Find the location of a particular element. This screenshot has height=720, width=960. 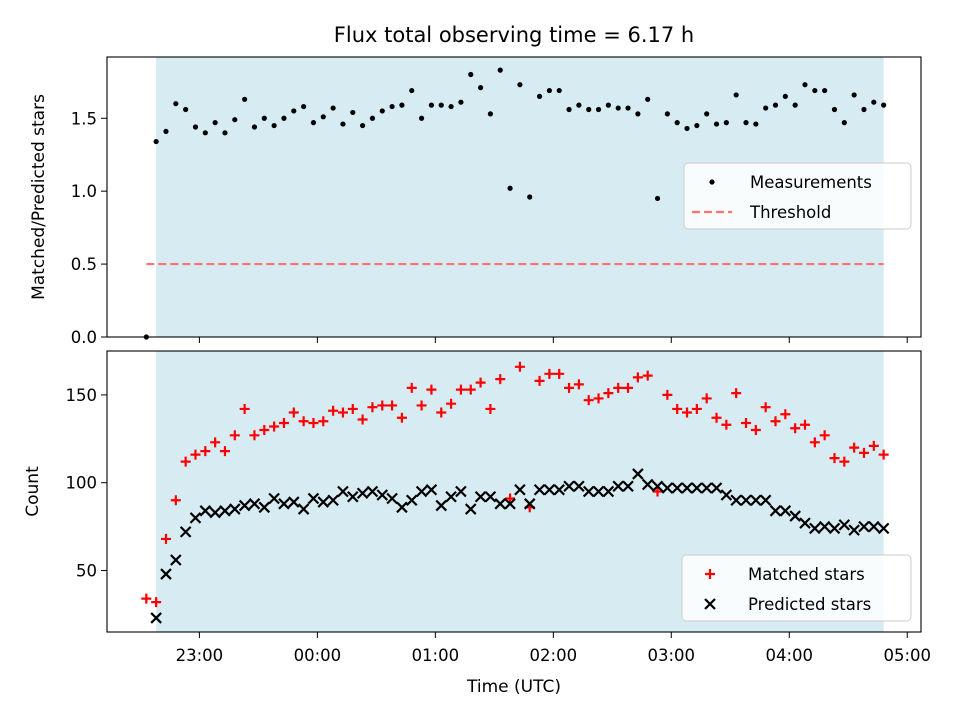

y-tick-label: 0.5 is located at coordinates (84, 264).